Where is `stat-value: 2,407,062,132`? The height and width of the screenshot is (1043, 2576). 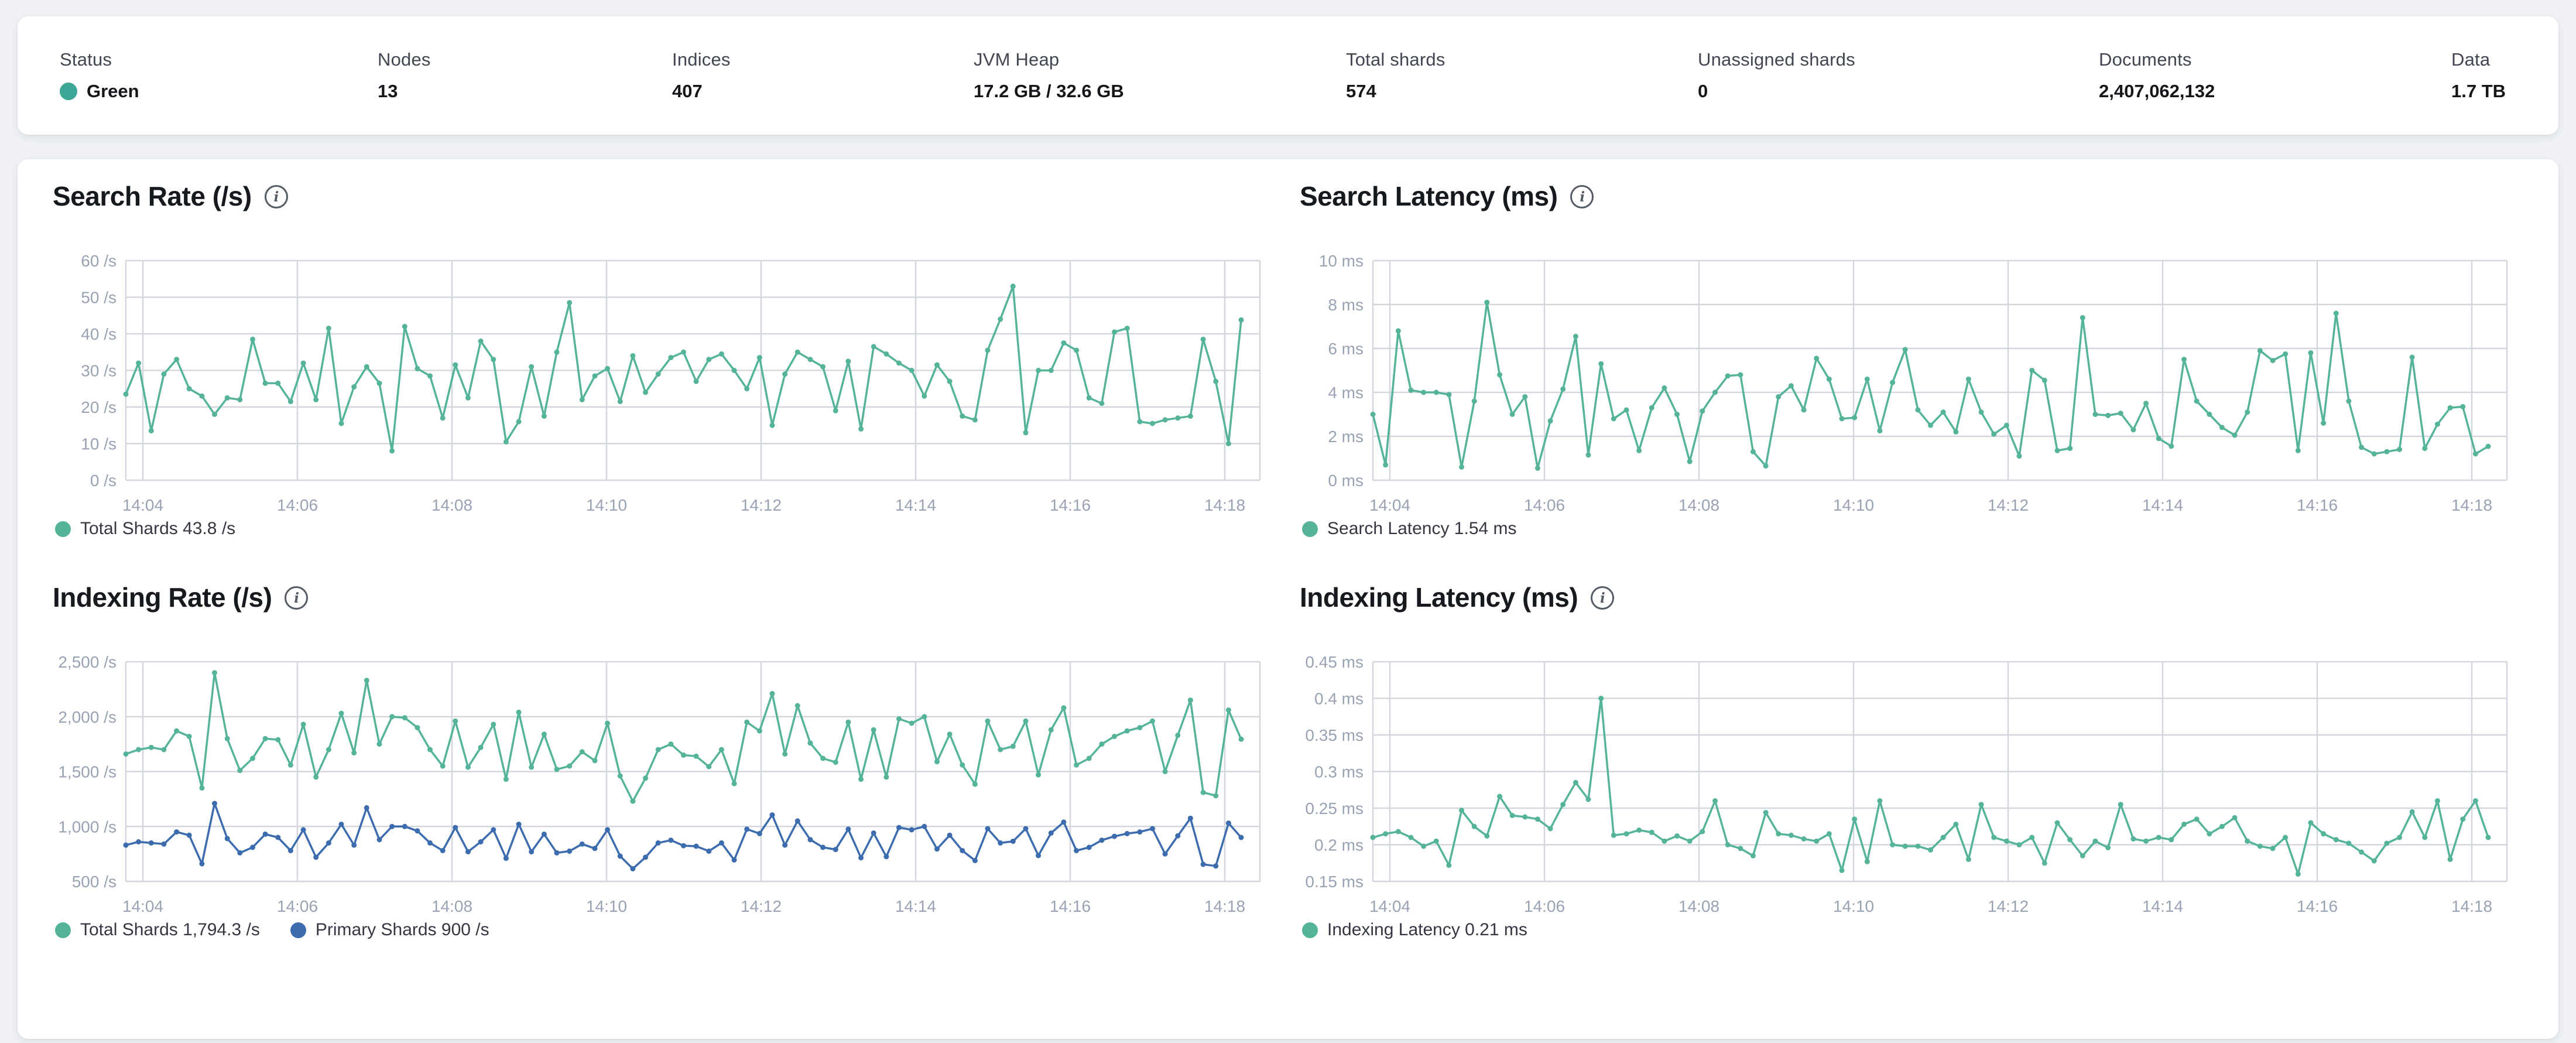 stat-value: 2,407,062,132 is located at coordinates (2157, 91).